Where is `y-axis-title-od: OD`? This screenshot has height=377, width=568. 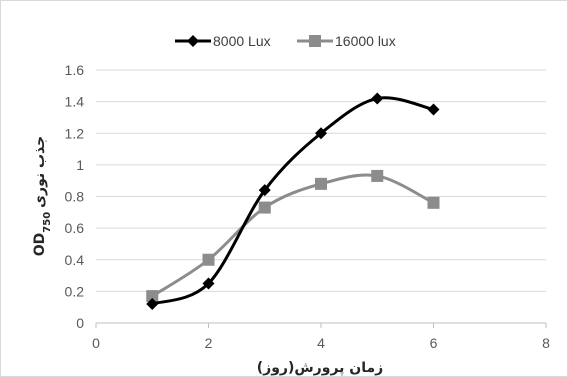 y-axis-title-od: OD is located at coordinates (40, 245).